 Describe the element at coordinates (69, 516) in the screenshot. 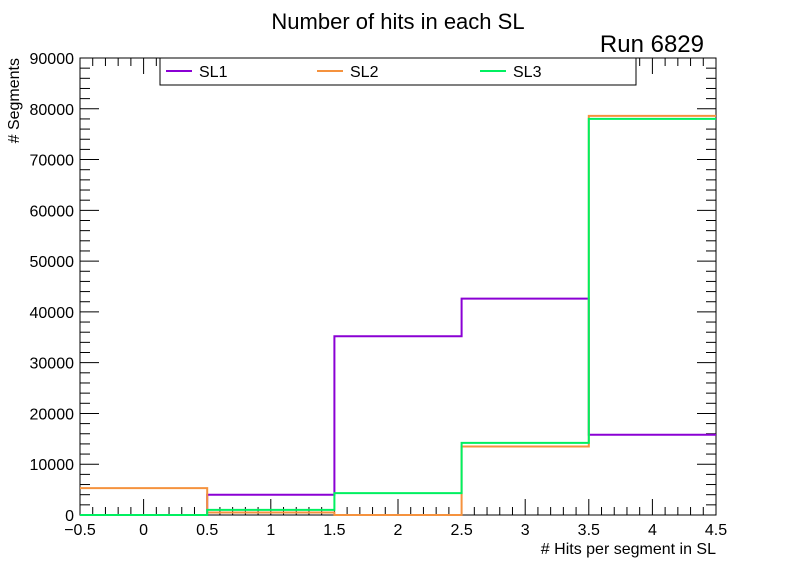

I see `y-tick-label: 0` at that location.